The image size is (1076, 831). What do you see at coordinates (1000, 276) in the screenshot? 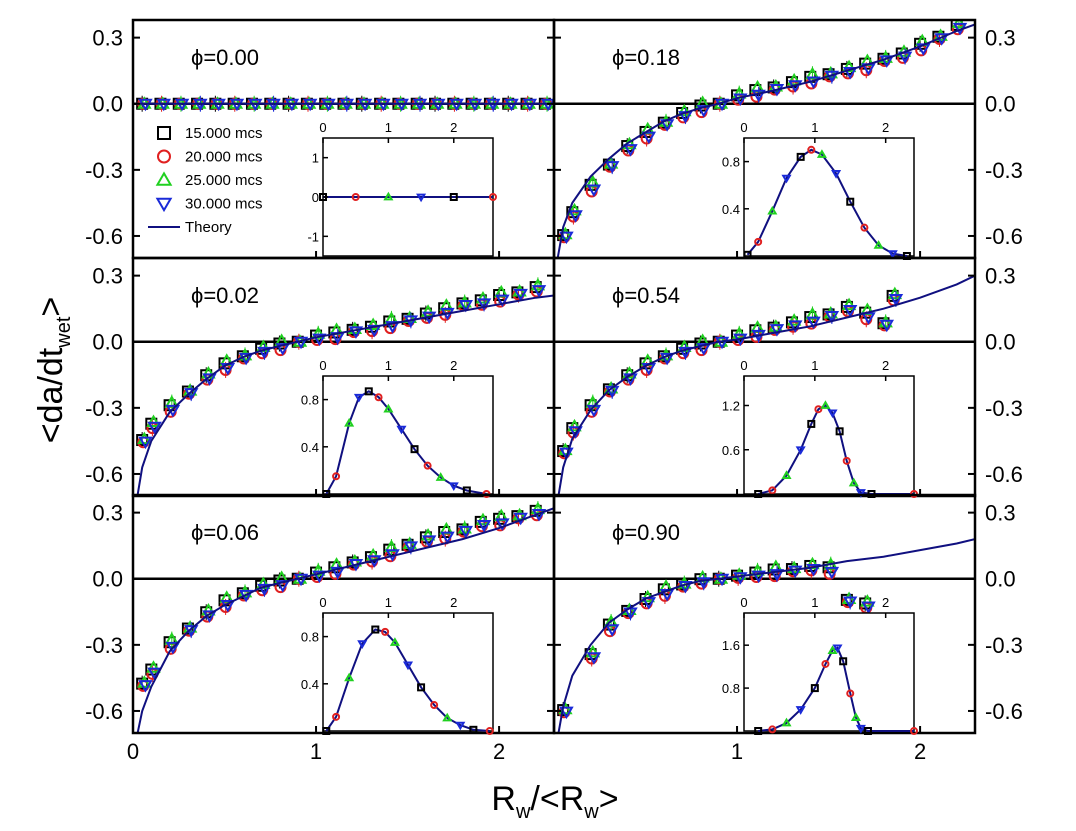
I see `y-tick-label-right: 0.3` at bounding box center [1000, 276].